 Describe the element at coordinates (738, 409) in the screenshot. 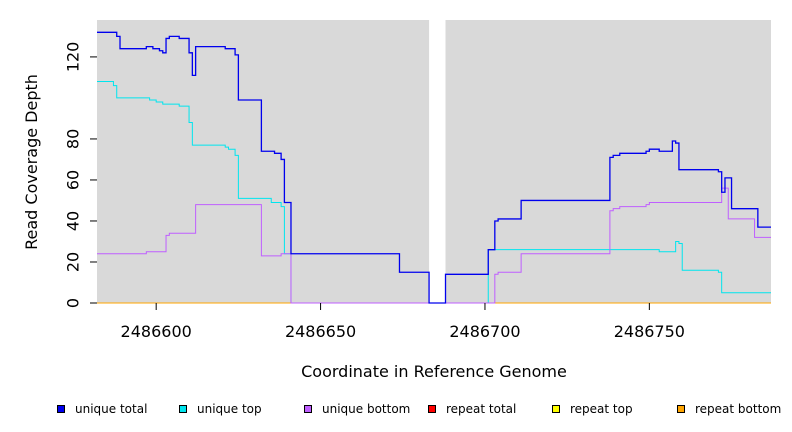

I see `legend-label: repeat bottom` at that location.